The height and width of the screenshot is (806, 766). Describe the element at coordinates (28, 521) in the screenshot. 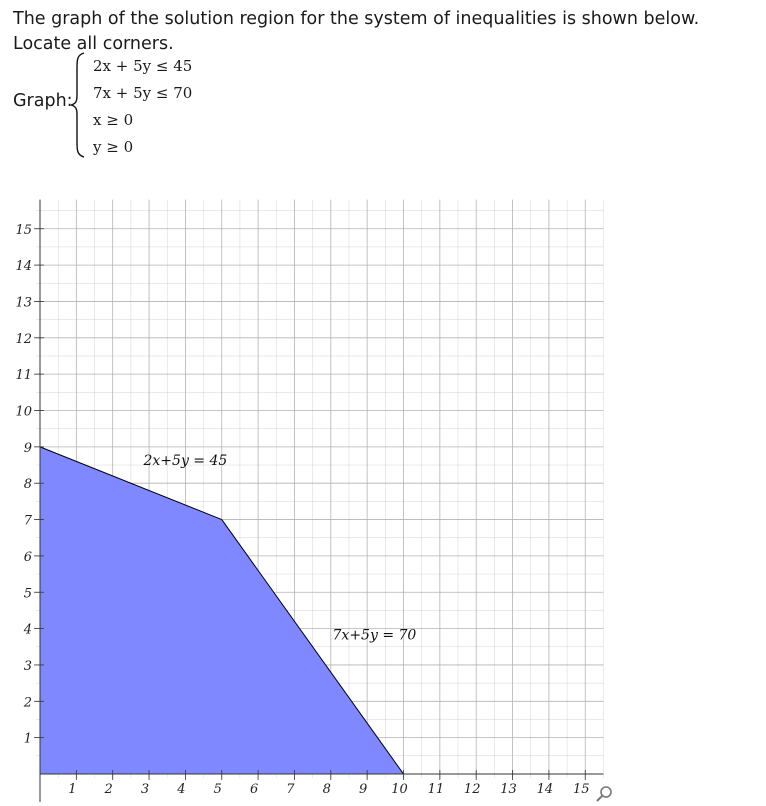

I see `y-tick-label: 7` at that location.